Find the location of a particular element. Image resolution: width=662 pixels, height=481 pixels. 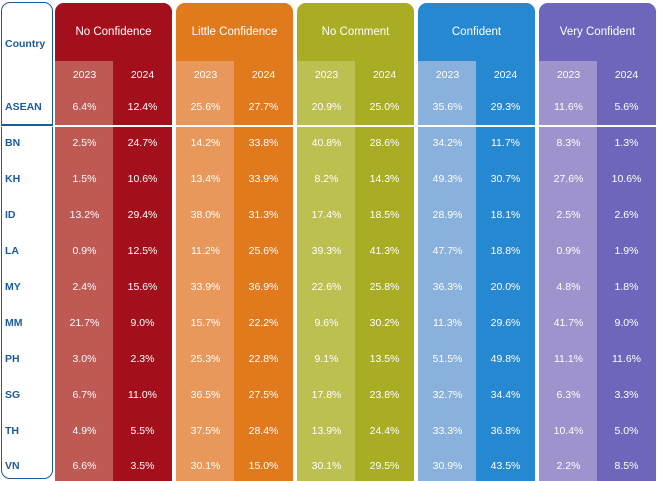

data-cell: 15.6% is located at coordinates (142, 287).